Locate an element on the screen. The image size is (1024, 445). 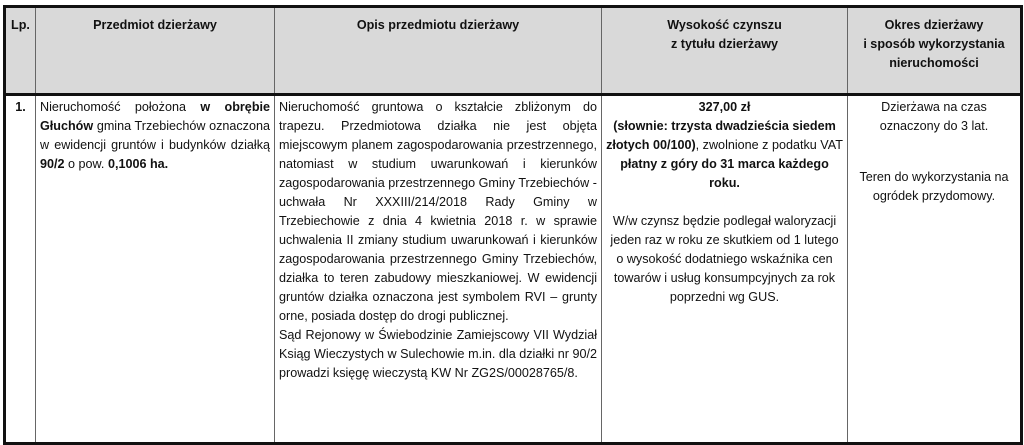
header-okres-line1: Okres dzierżawy is located at coordinates (934, 25).